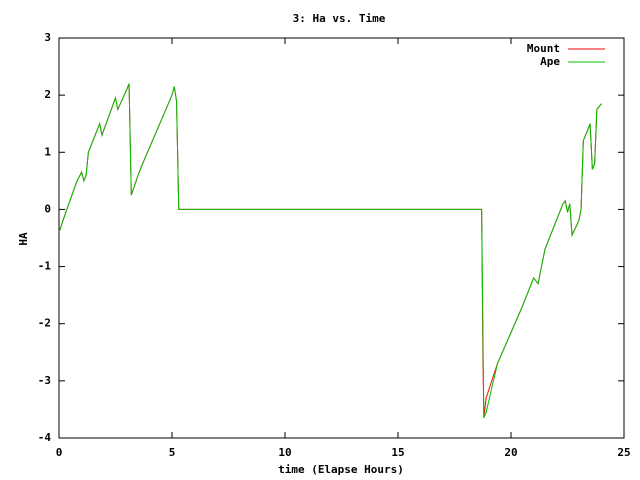  Describe the element at coordinates (23, 239) in the screenshot. I see `y-axis-label: HA` at that location.